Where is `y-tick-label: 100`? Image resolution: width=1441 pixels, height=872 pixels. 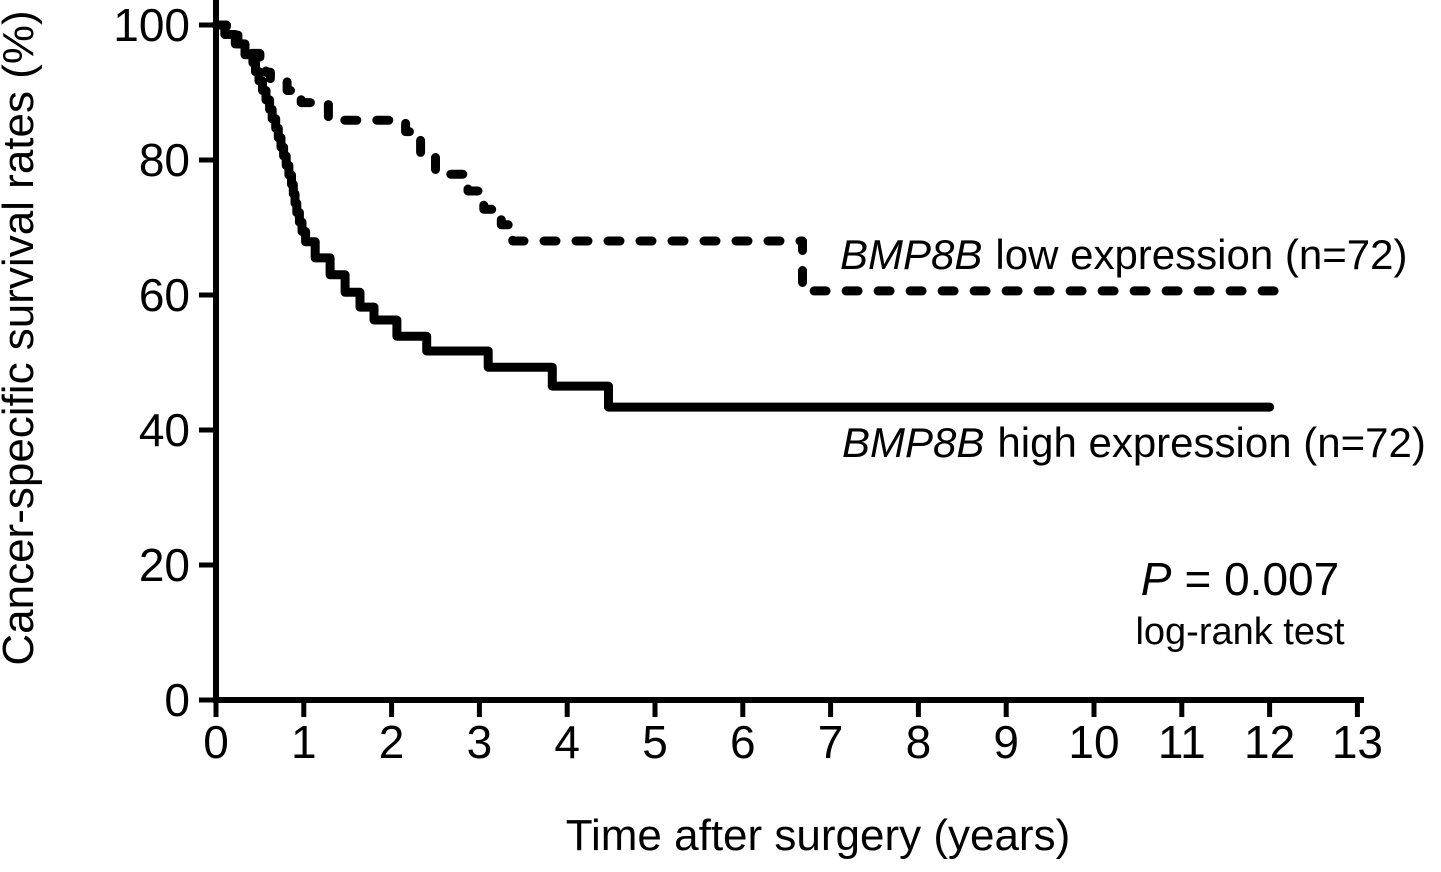
y-tick-label: 100 is located at coordinates (151, 25).